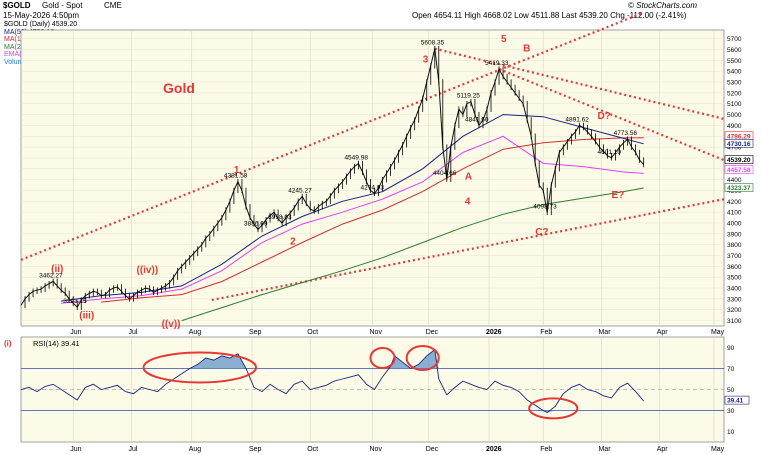 This screenshot has height=455, width=761. Describe the element at coordinates (734, 104) in the screenshot. I see `price-tick-label: 5100` at that location.